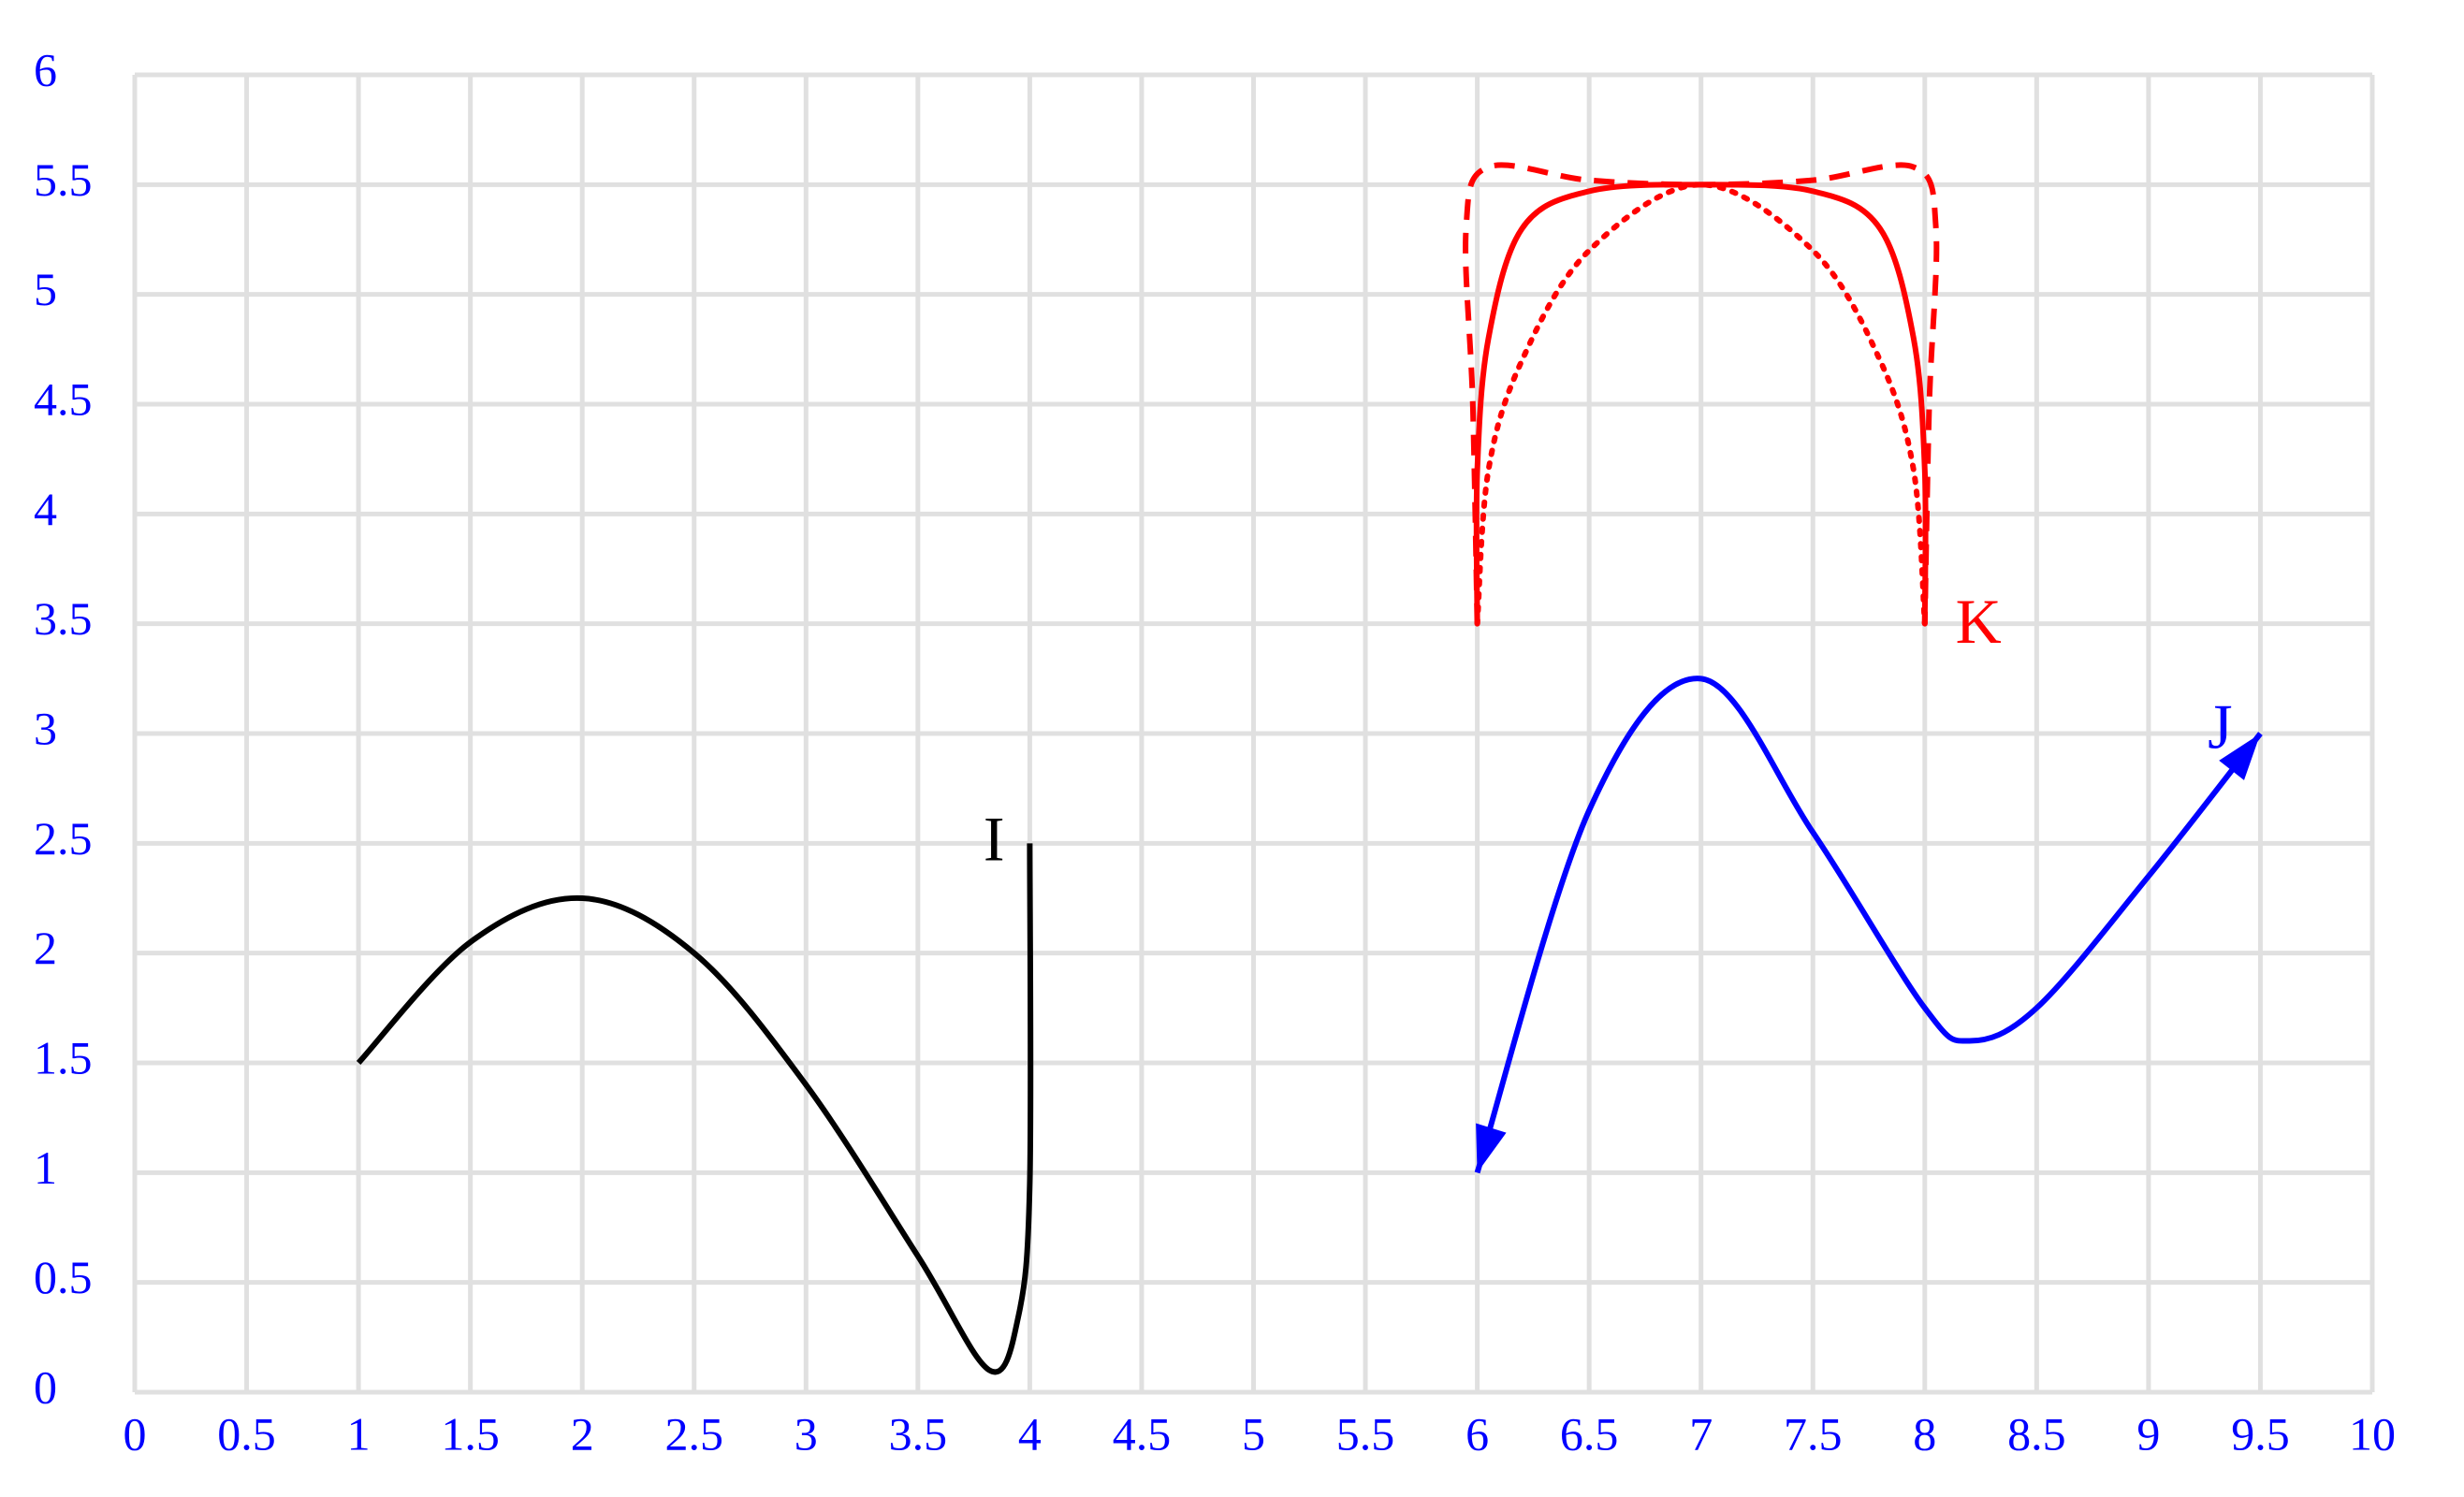 The height and width of the screenshot is (1497, 2464). I want to click on x-tick-label: 5, so click(1254, 1433).